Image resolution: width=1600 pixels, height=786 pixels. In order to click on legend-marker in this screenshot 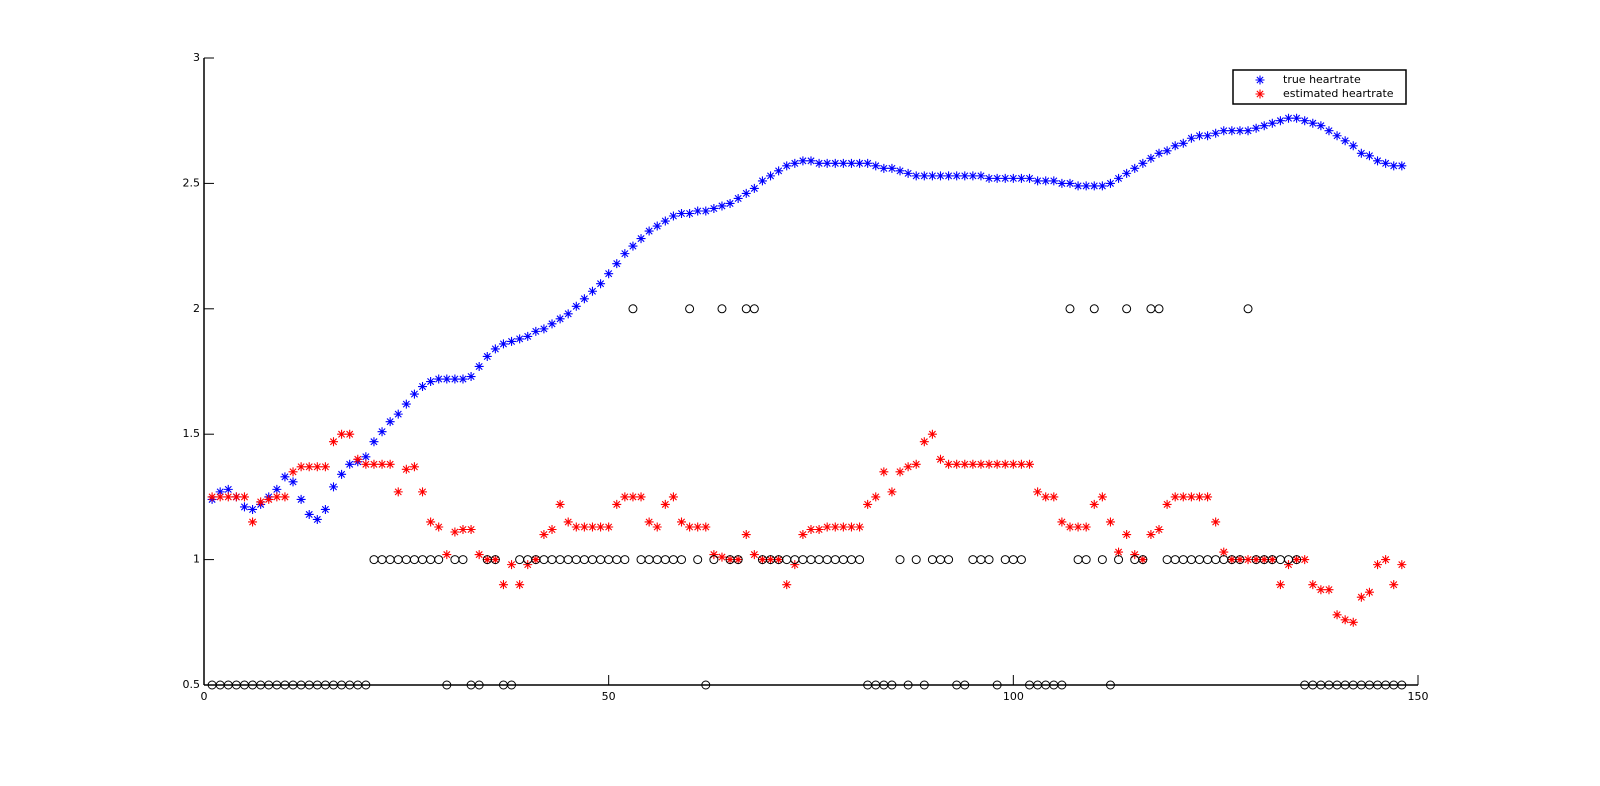, I will do `click(1260, 80)`.